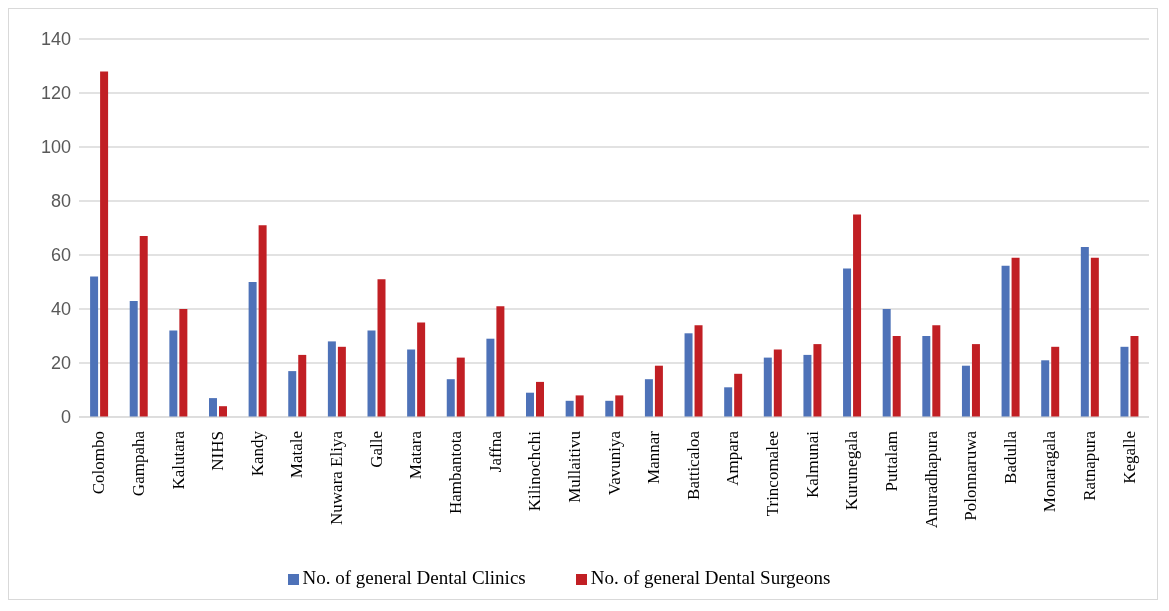 The height and width of the screenshot is (611, 1169). What do you see at coordinates (1129, 457) in the screenshot?
I see `x-tick-label: Kegalle` at bounding box center [1129, 457].